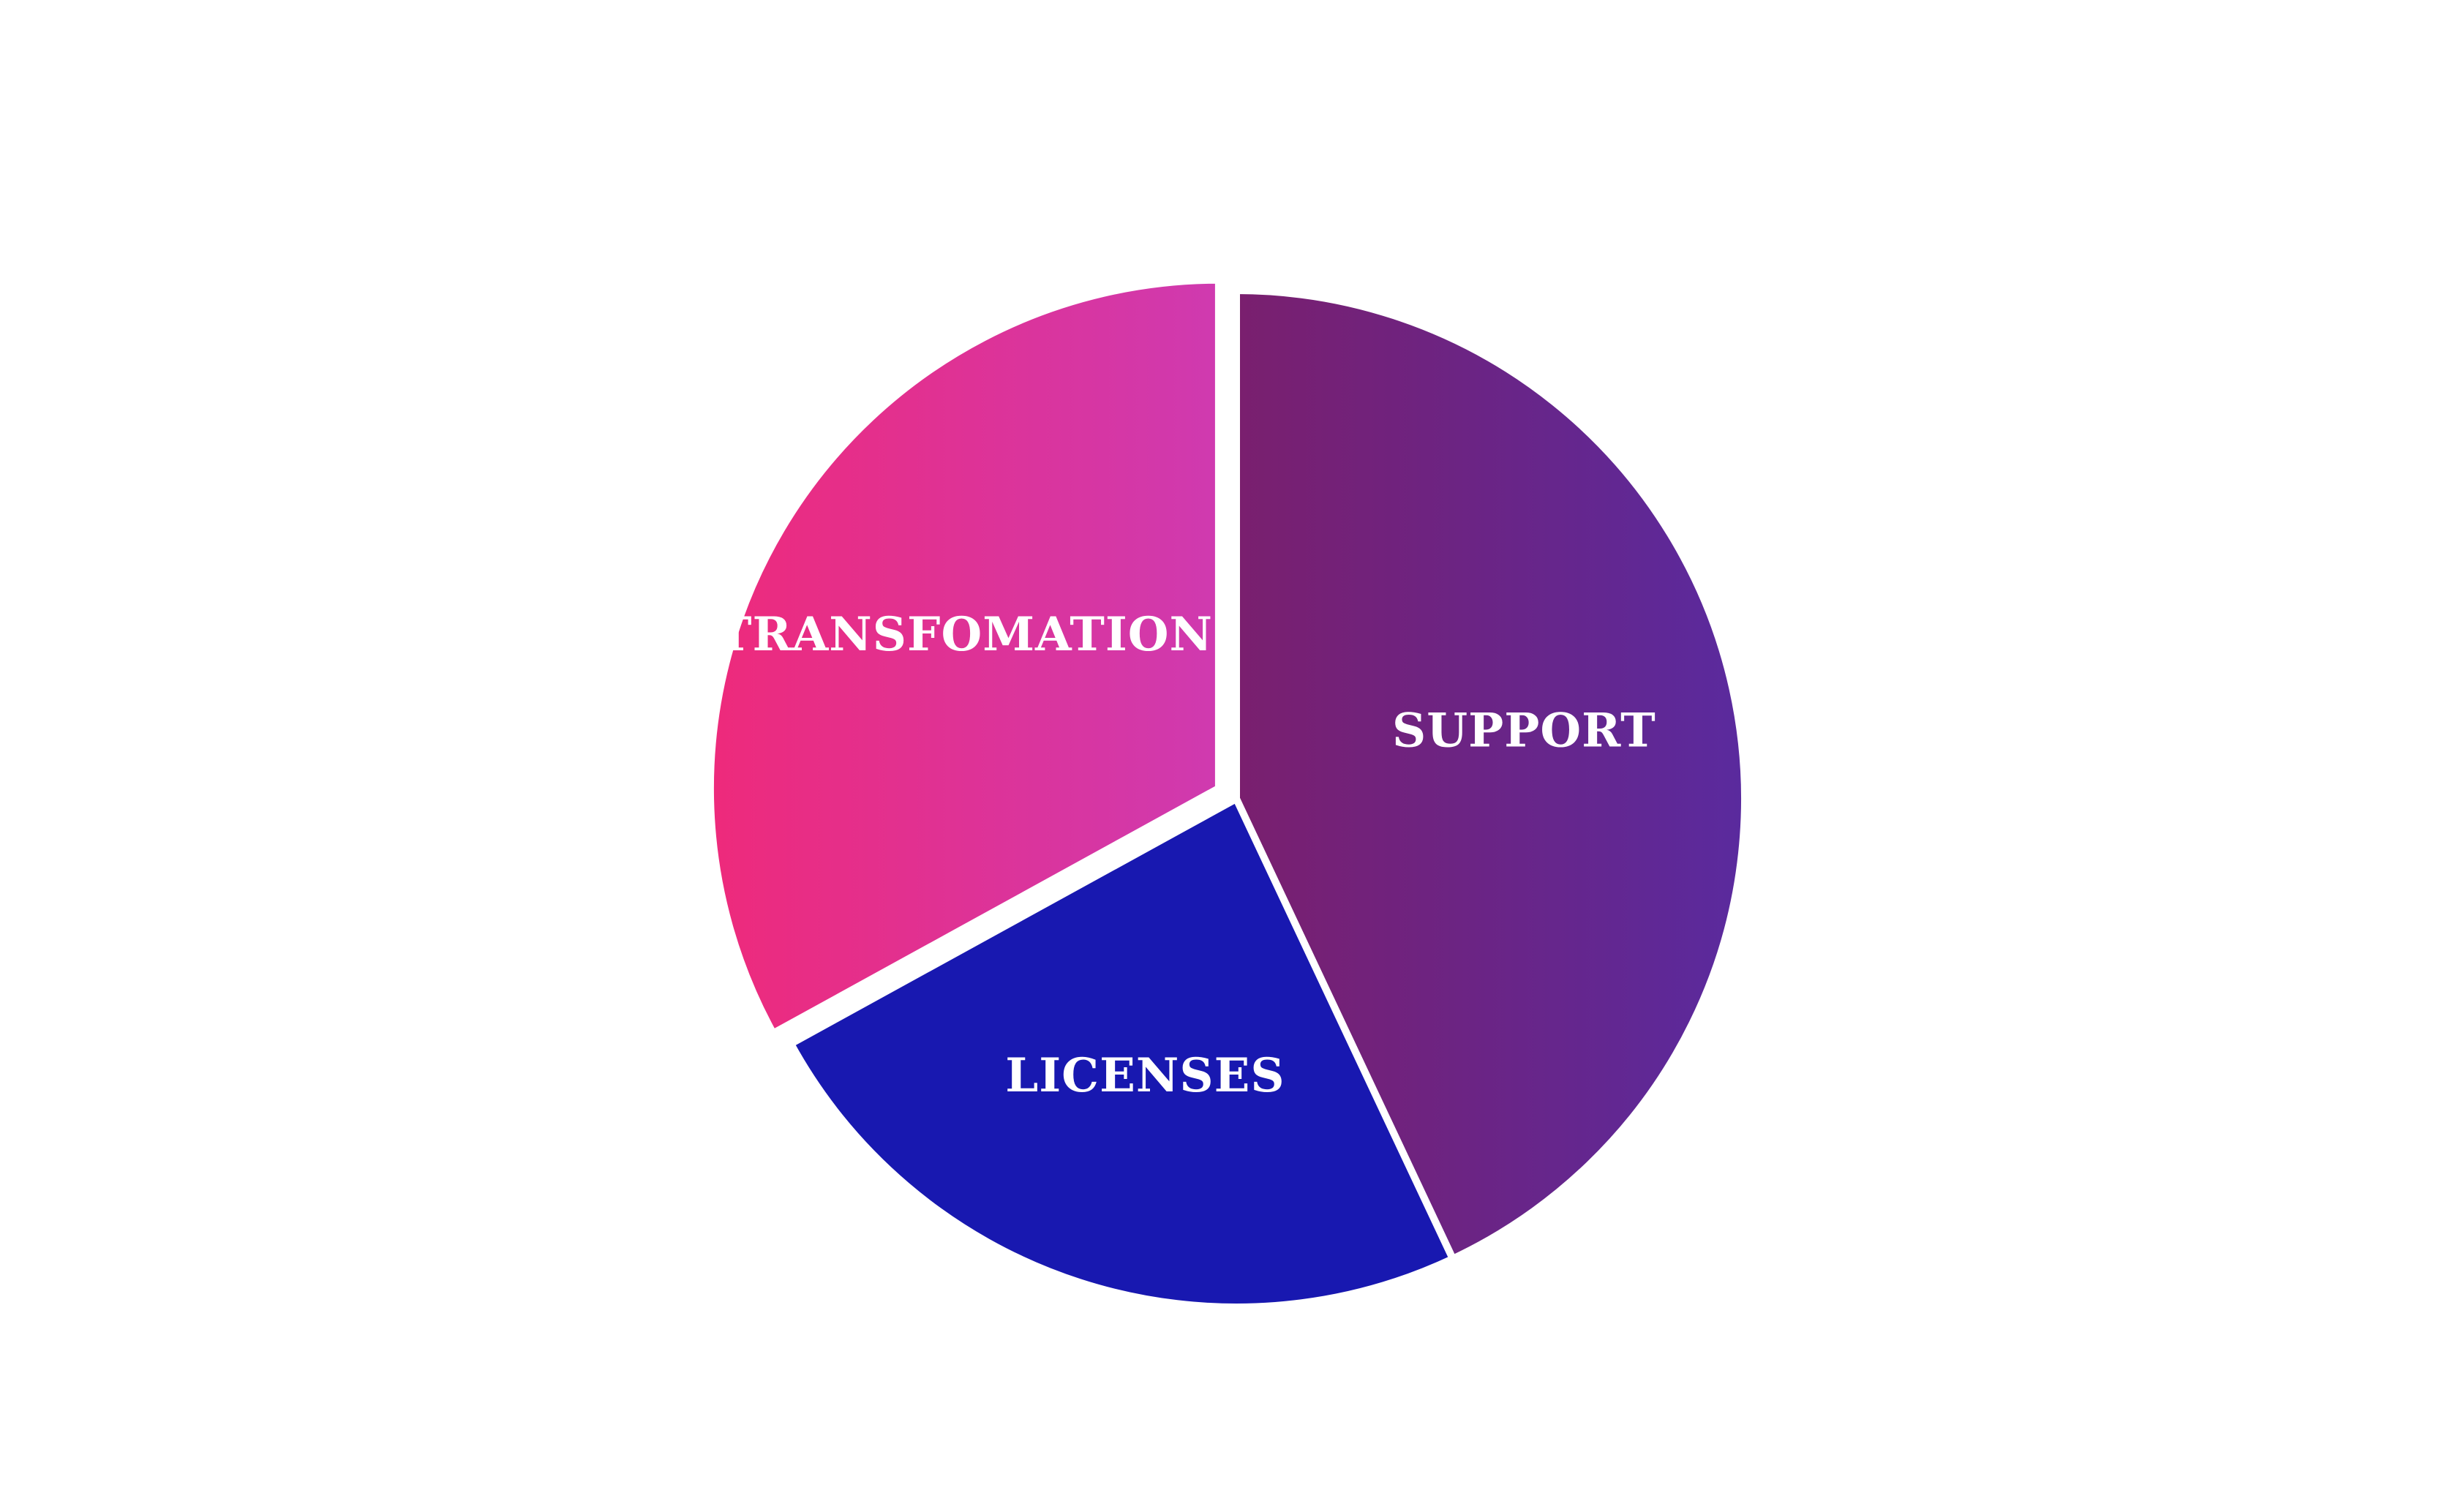 The image size is (2439, 1512). I want to click on slice-label-transfomation: TRANSFOMATION, so click(965, 635).